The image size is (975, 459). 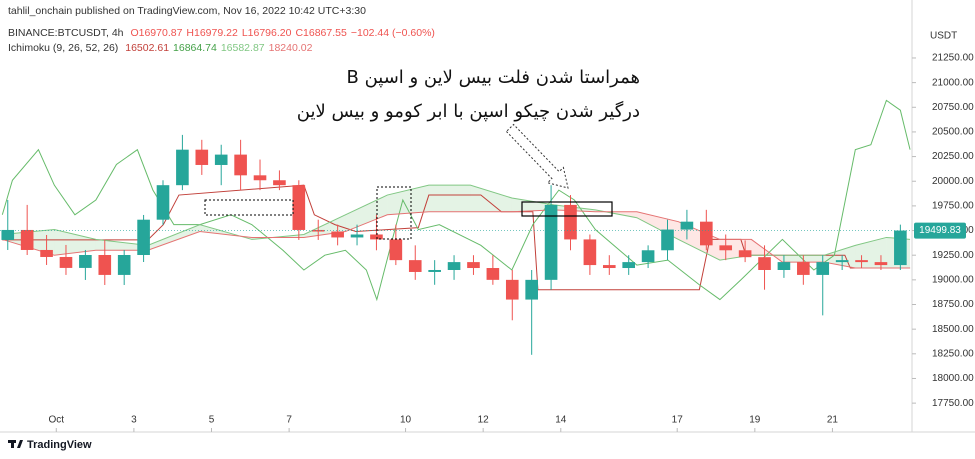 I want to click on y-tick-label: 17750.00, so click(x=953, y=403).